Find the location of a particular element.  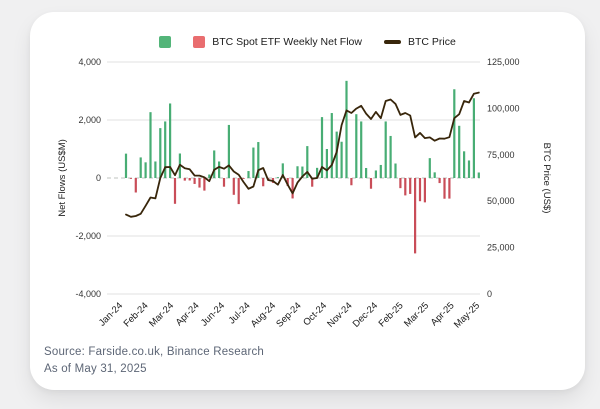

svg-text: Jun-24 is located at coordinates (213, 314).